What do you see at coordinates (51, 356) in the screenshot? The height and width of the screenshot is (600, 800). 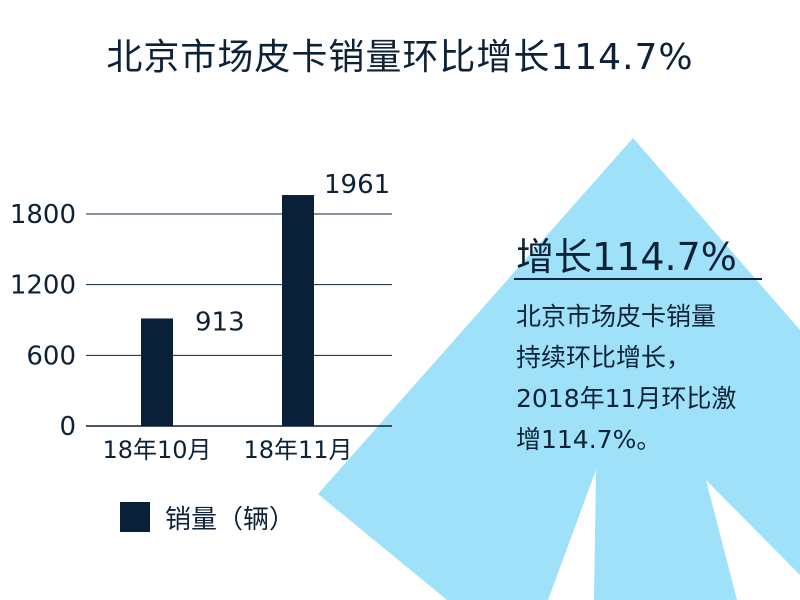 I see `y-tick-label: 600` at bounding box center [51, 356].